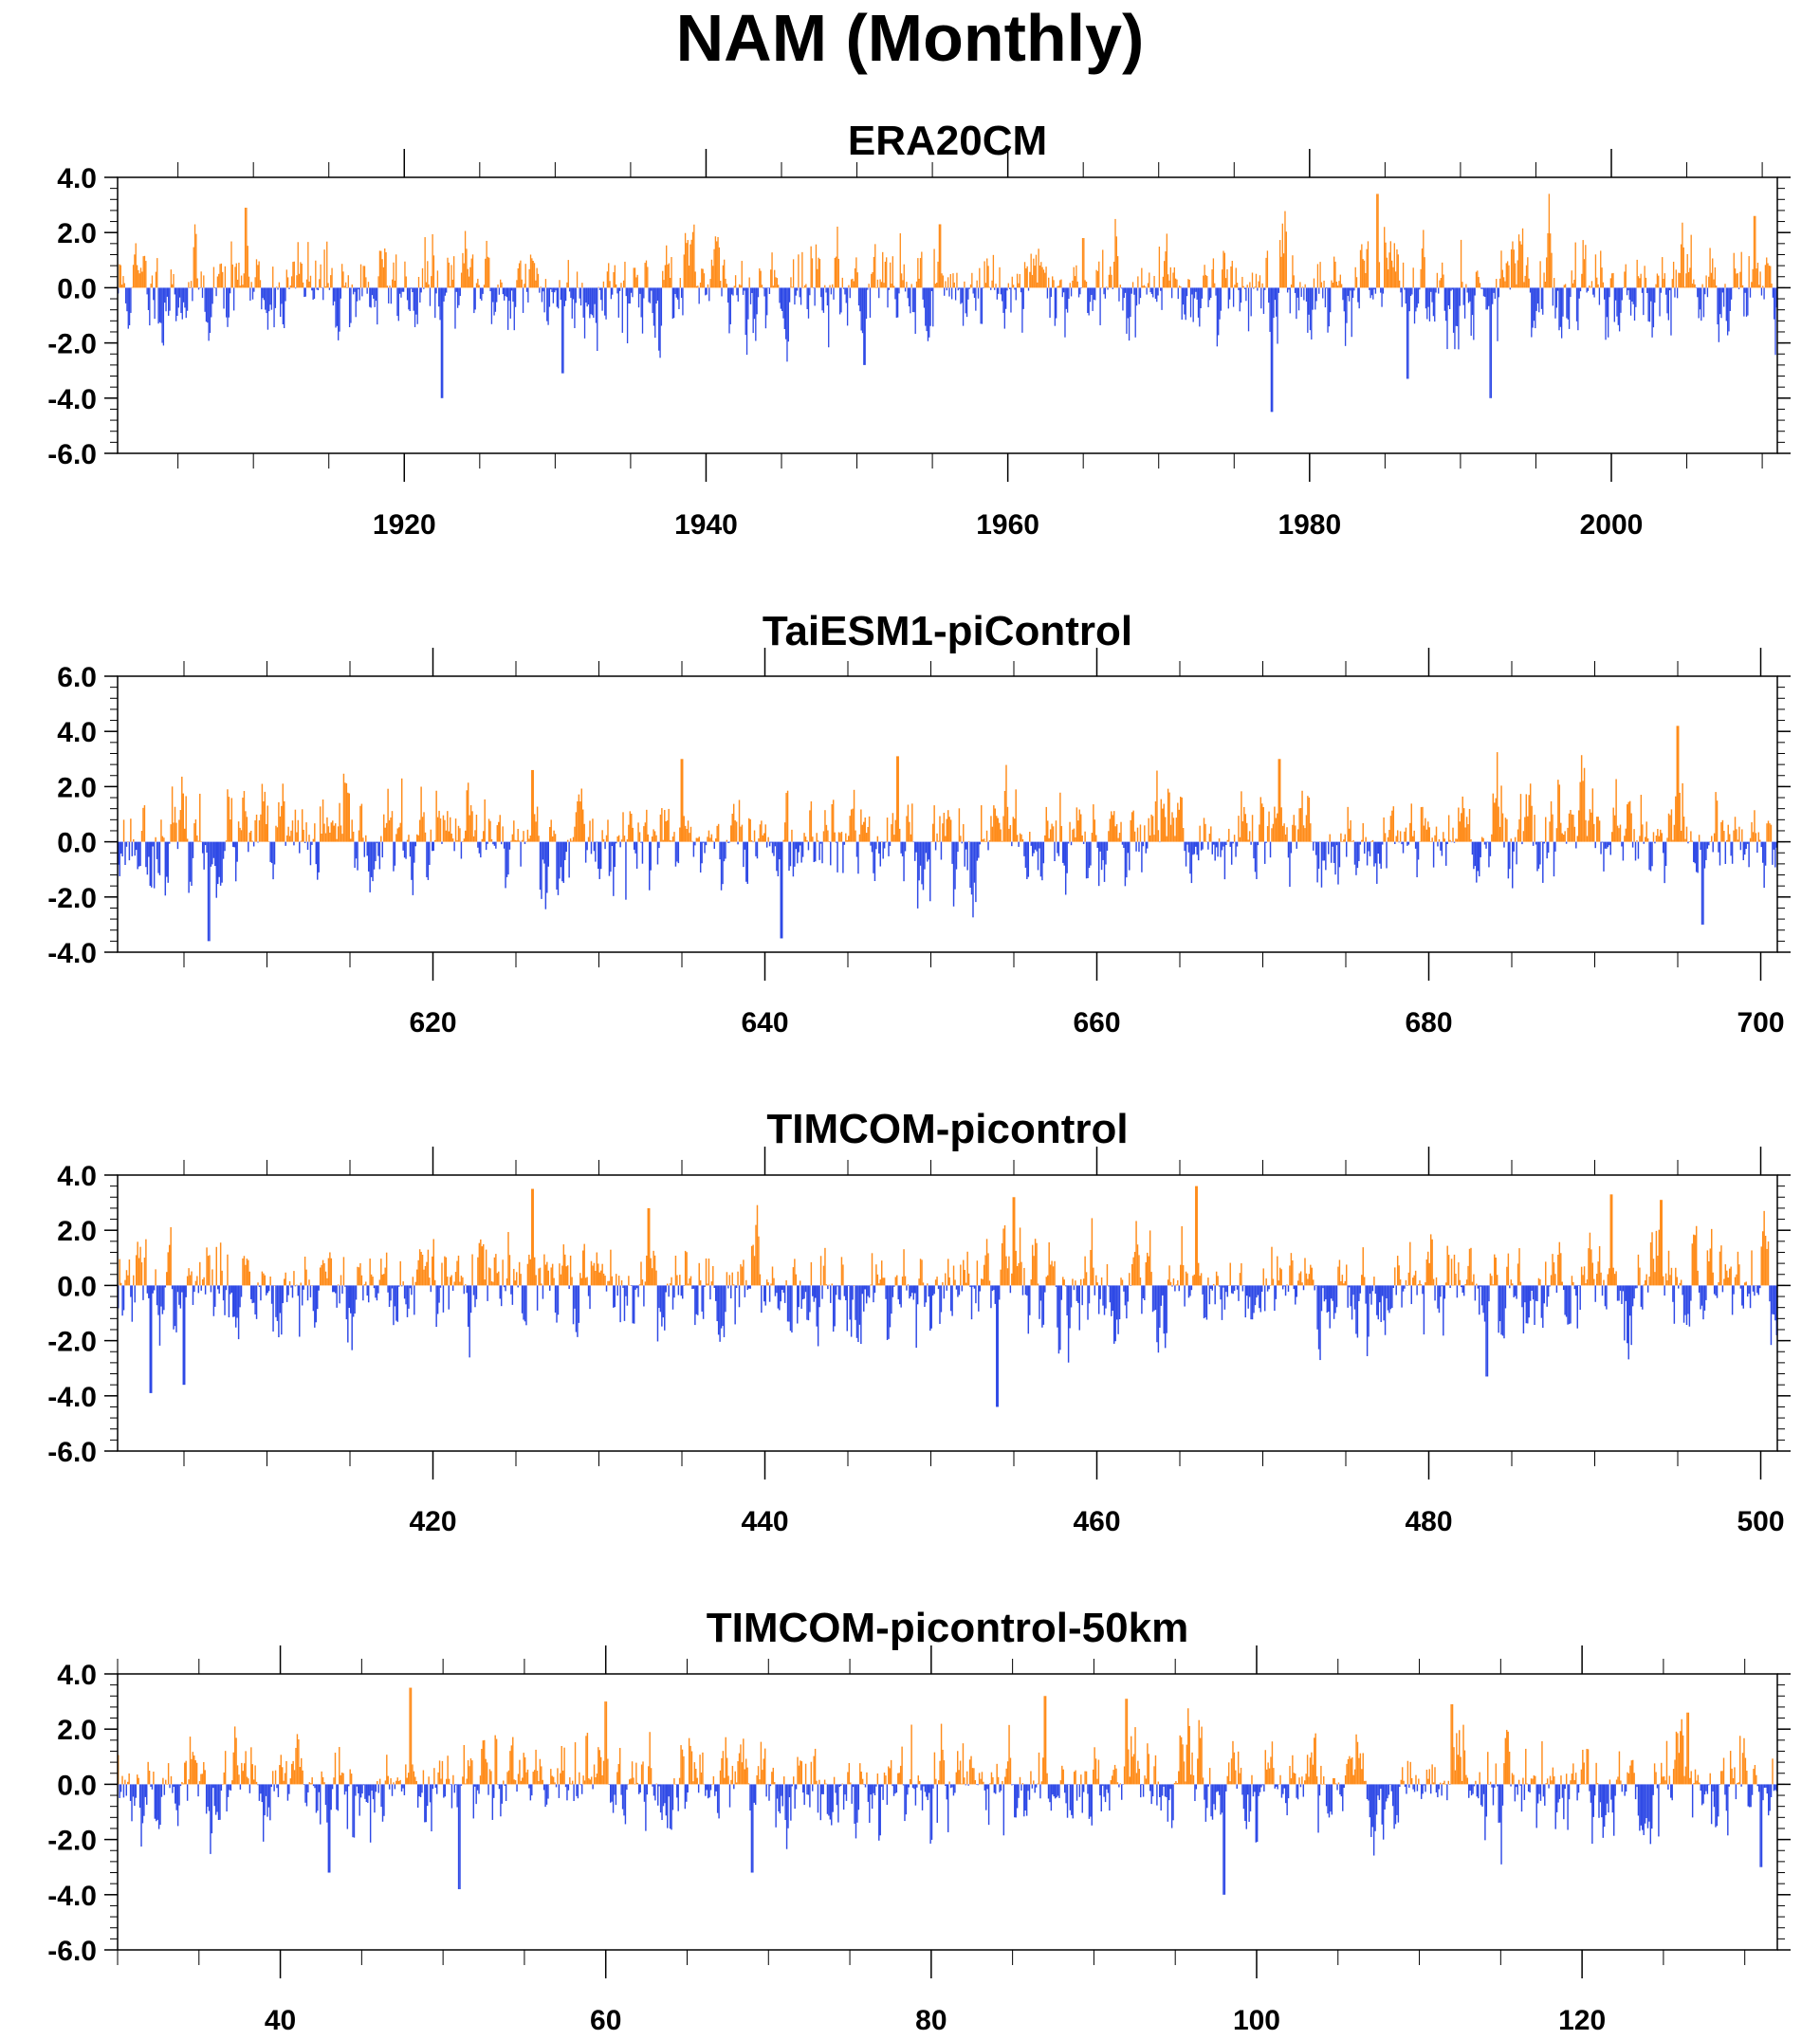  Describe the element at coordinates (77, 178) in the screenshot. I see `y-tick-label: 4.0` at that location.